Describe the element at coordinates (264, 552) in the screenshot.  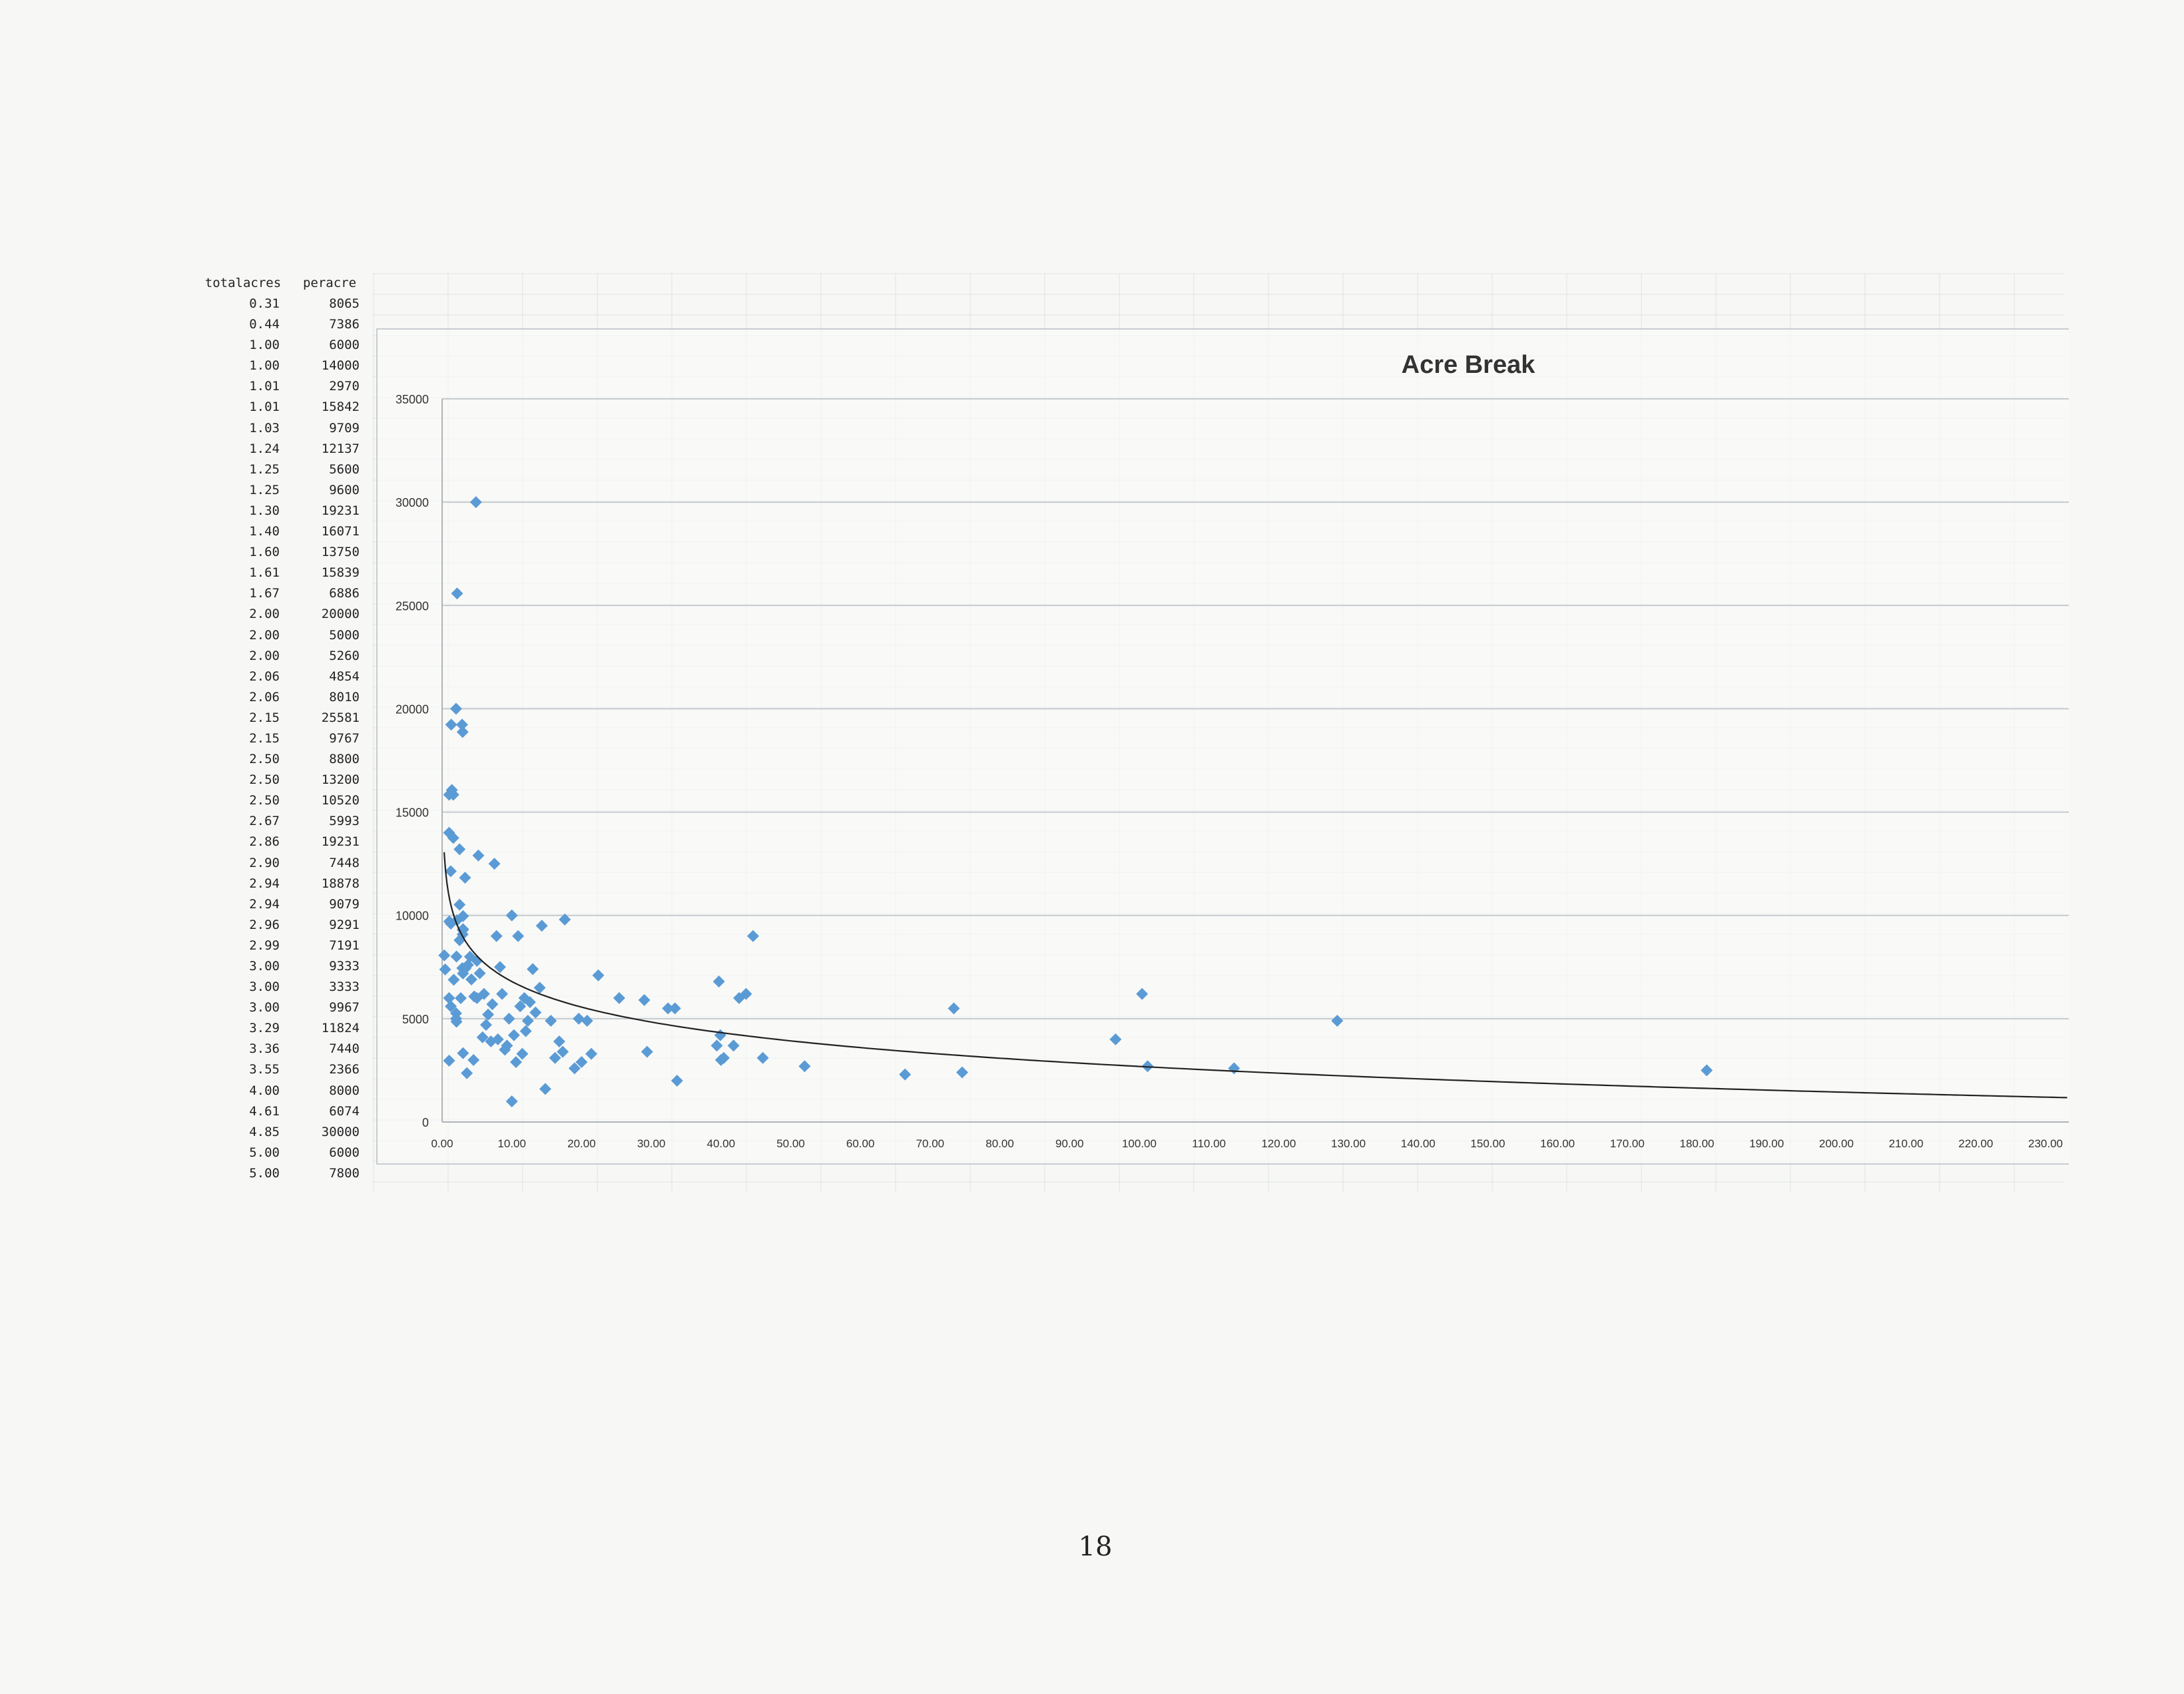
I see `cell-totalacres: 1.60` at that location.